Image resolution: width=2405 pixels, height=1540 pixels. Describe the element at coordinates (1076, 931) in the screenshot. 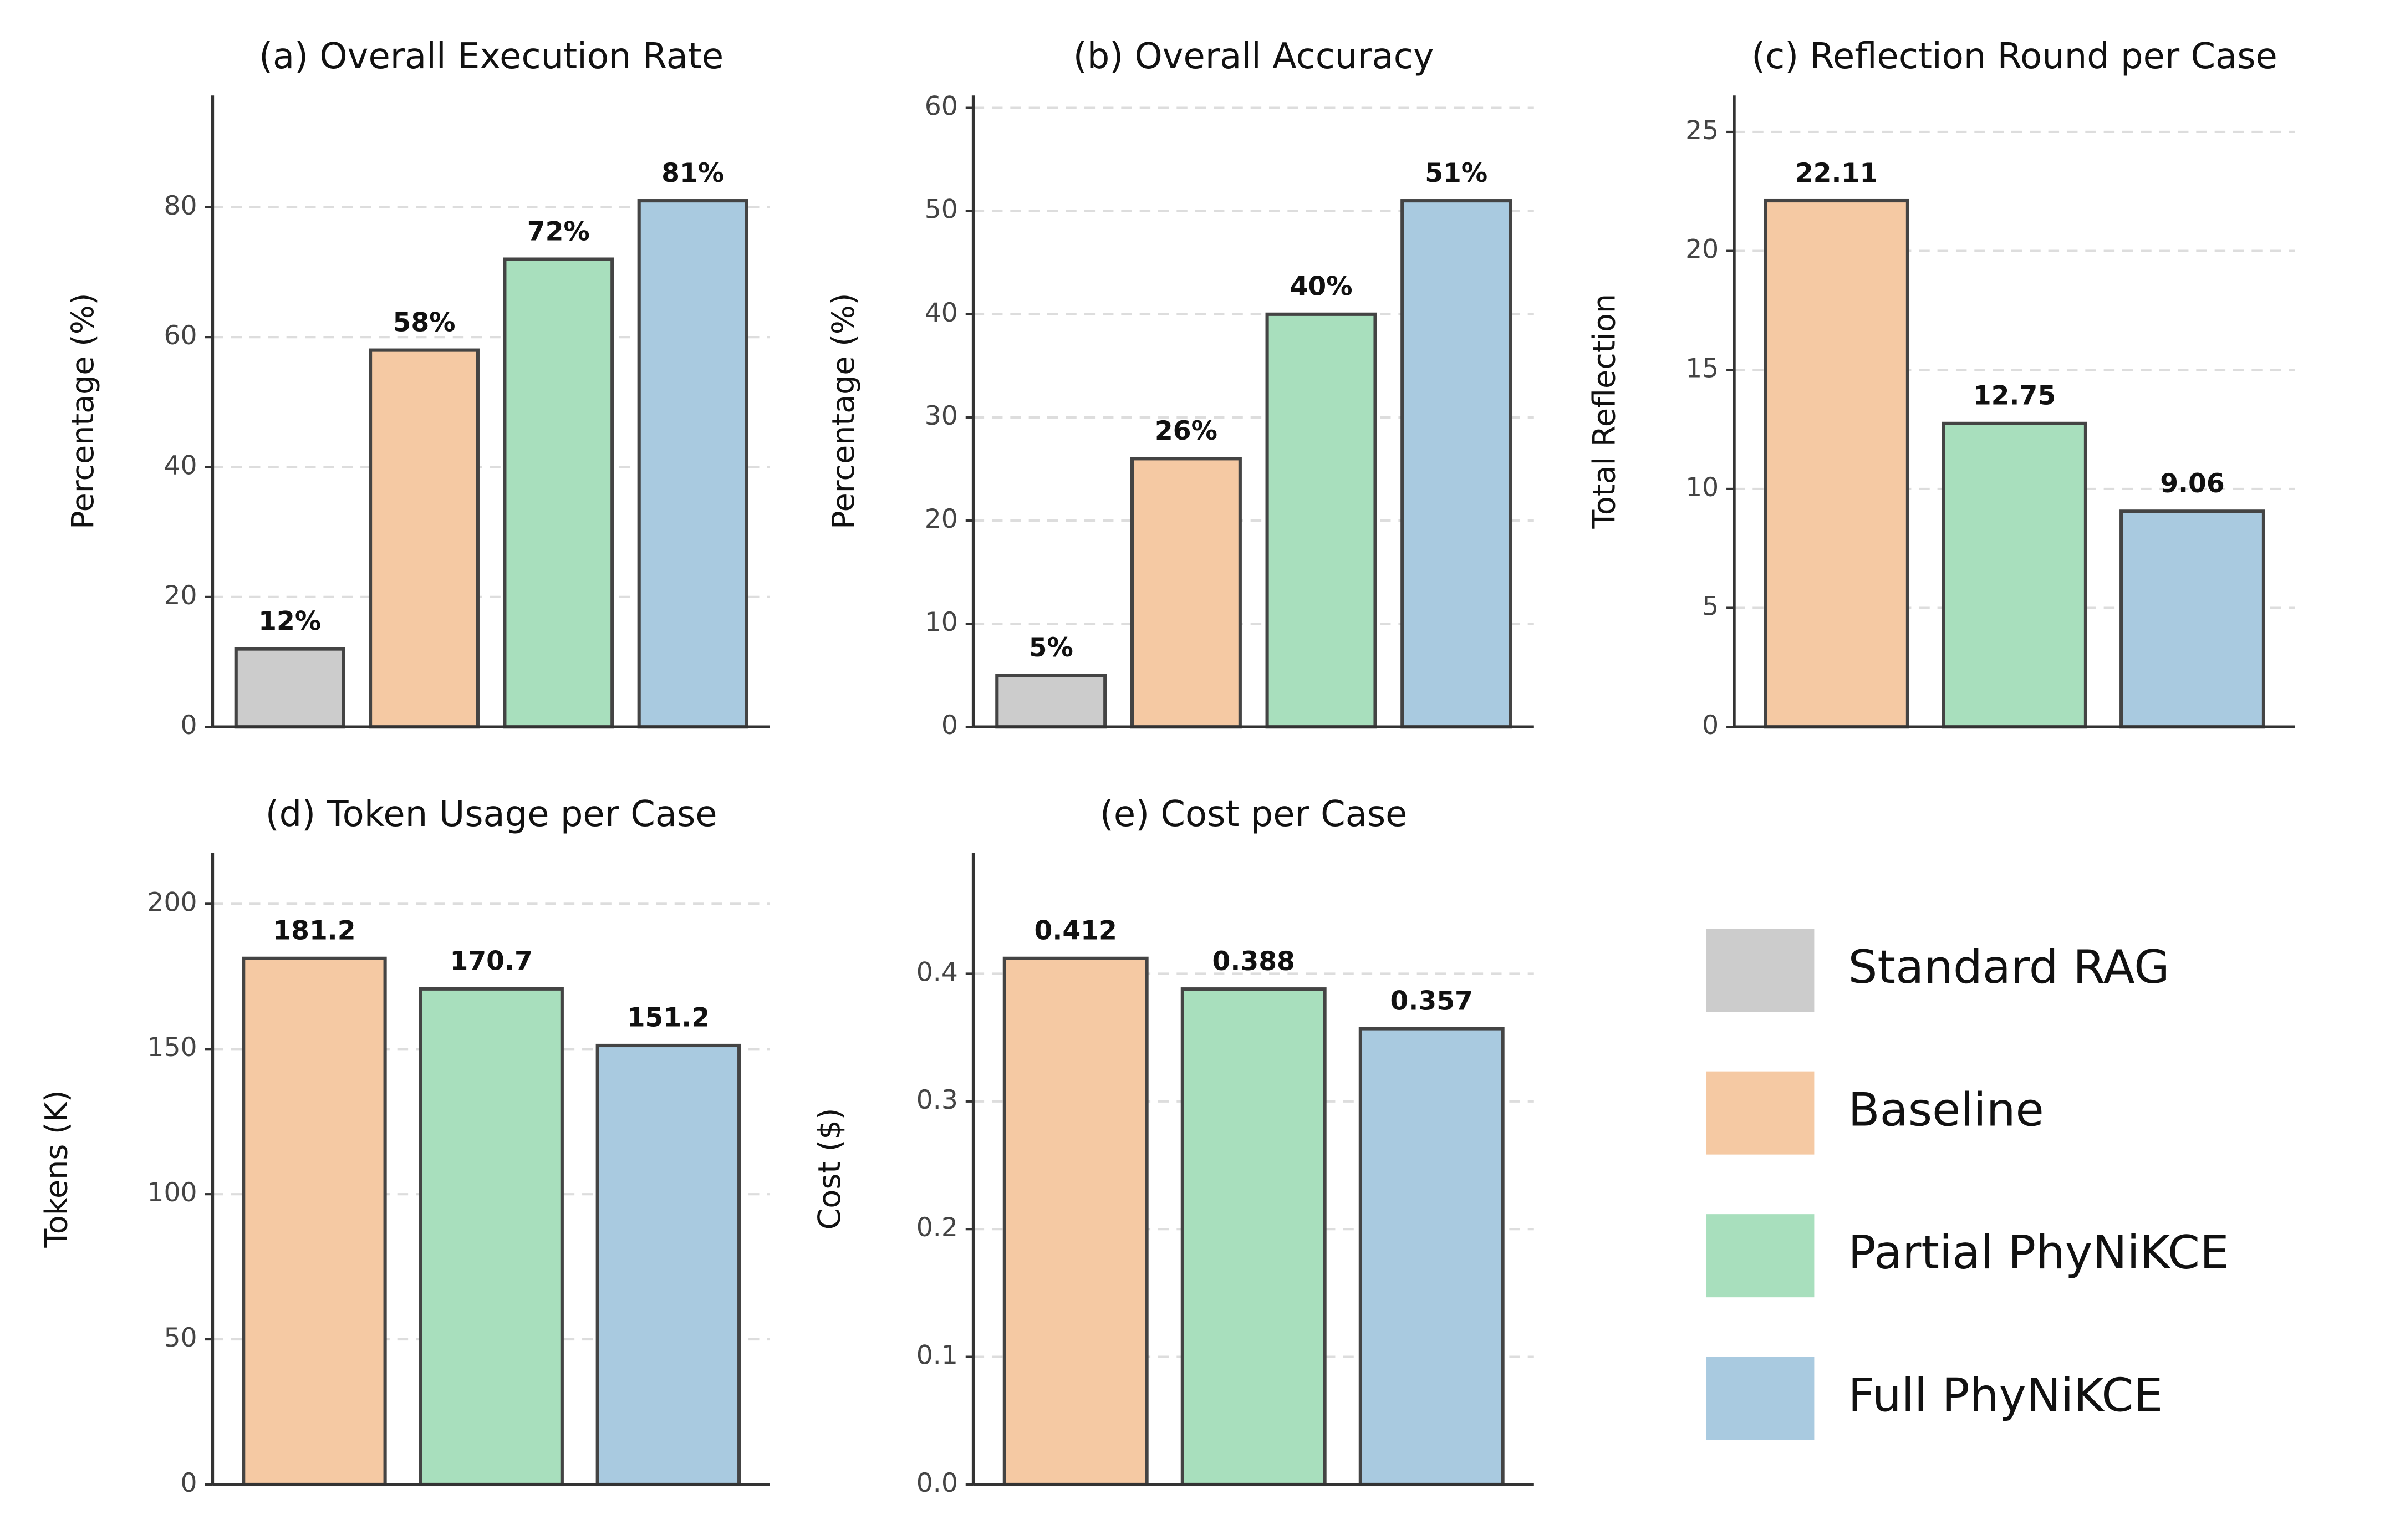

I see `value-label: 0.412` at that location.